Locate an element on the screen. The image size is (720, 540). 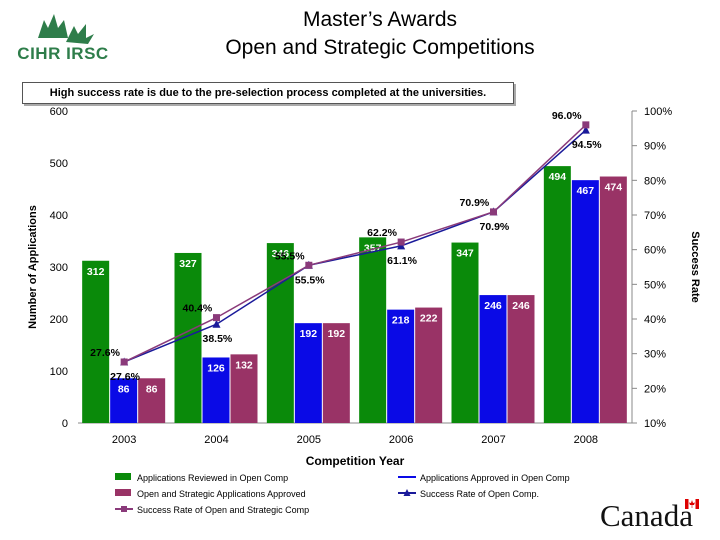
legend-label: Applications Reviewed in Open Comp is located at coordinates (212, 478).